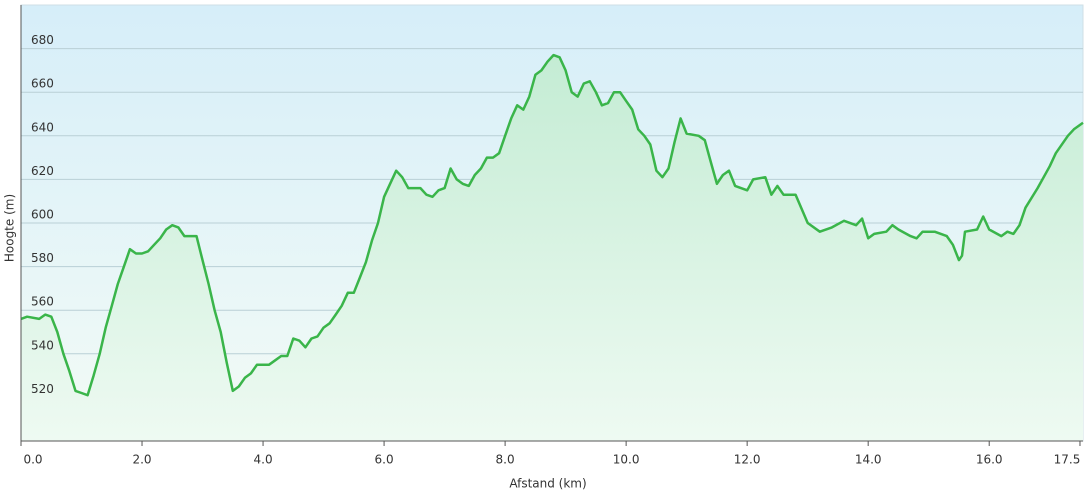  Describe the element at coordinates (42, 302) in the screenshot. I see `y-tick-label: 560` at that location.